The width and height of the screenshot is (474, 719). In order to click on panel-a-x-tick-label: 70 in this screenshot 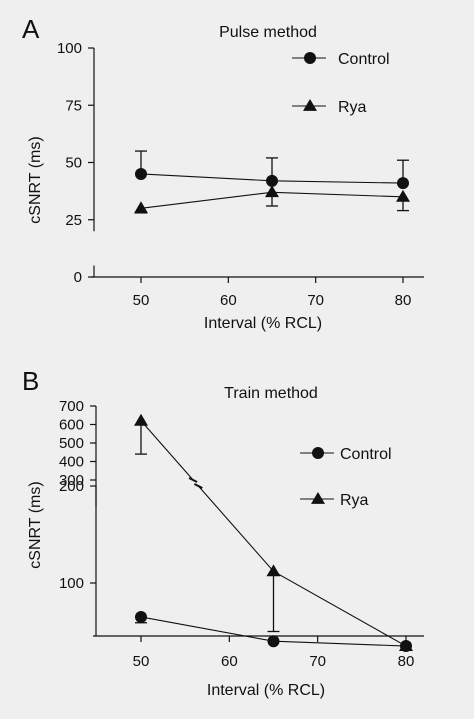, I will do `click(315, 300)`.